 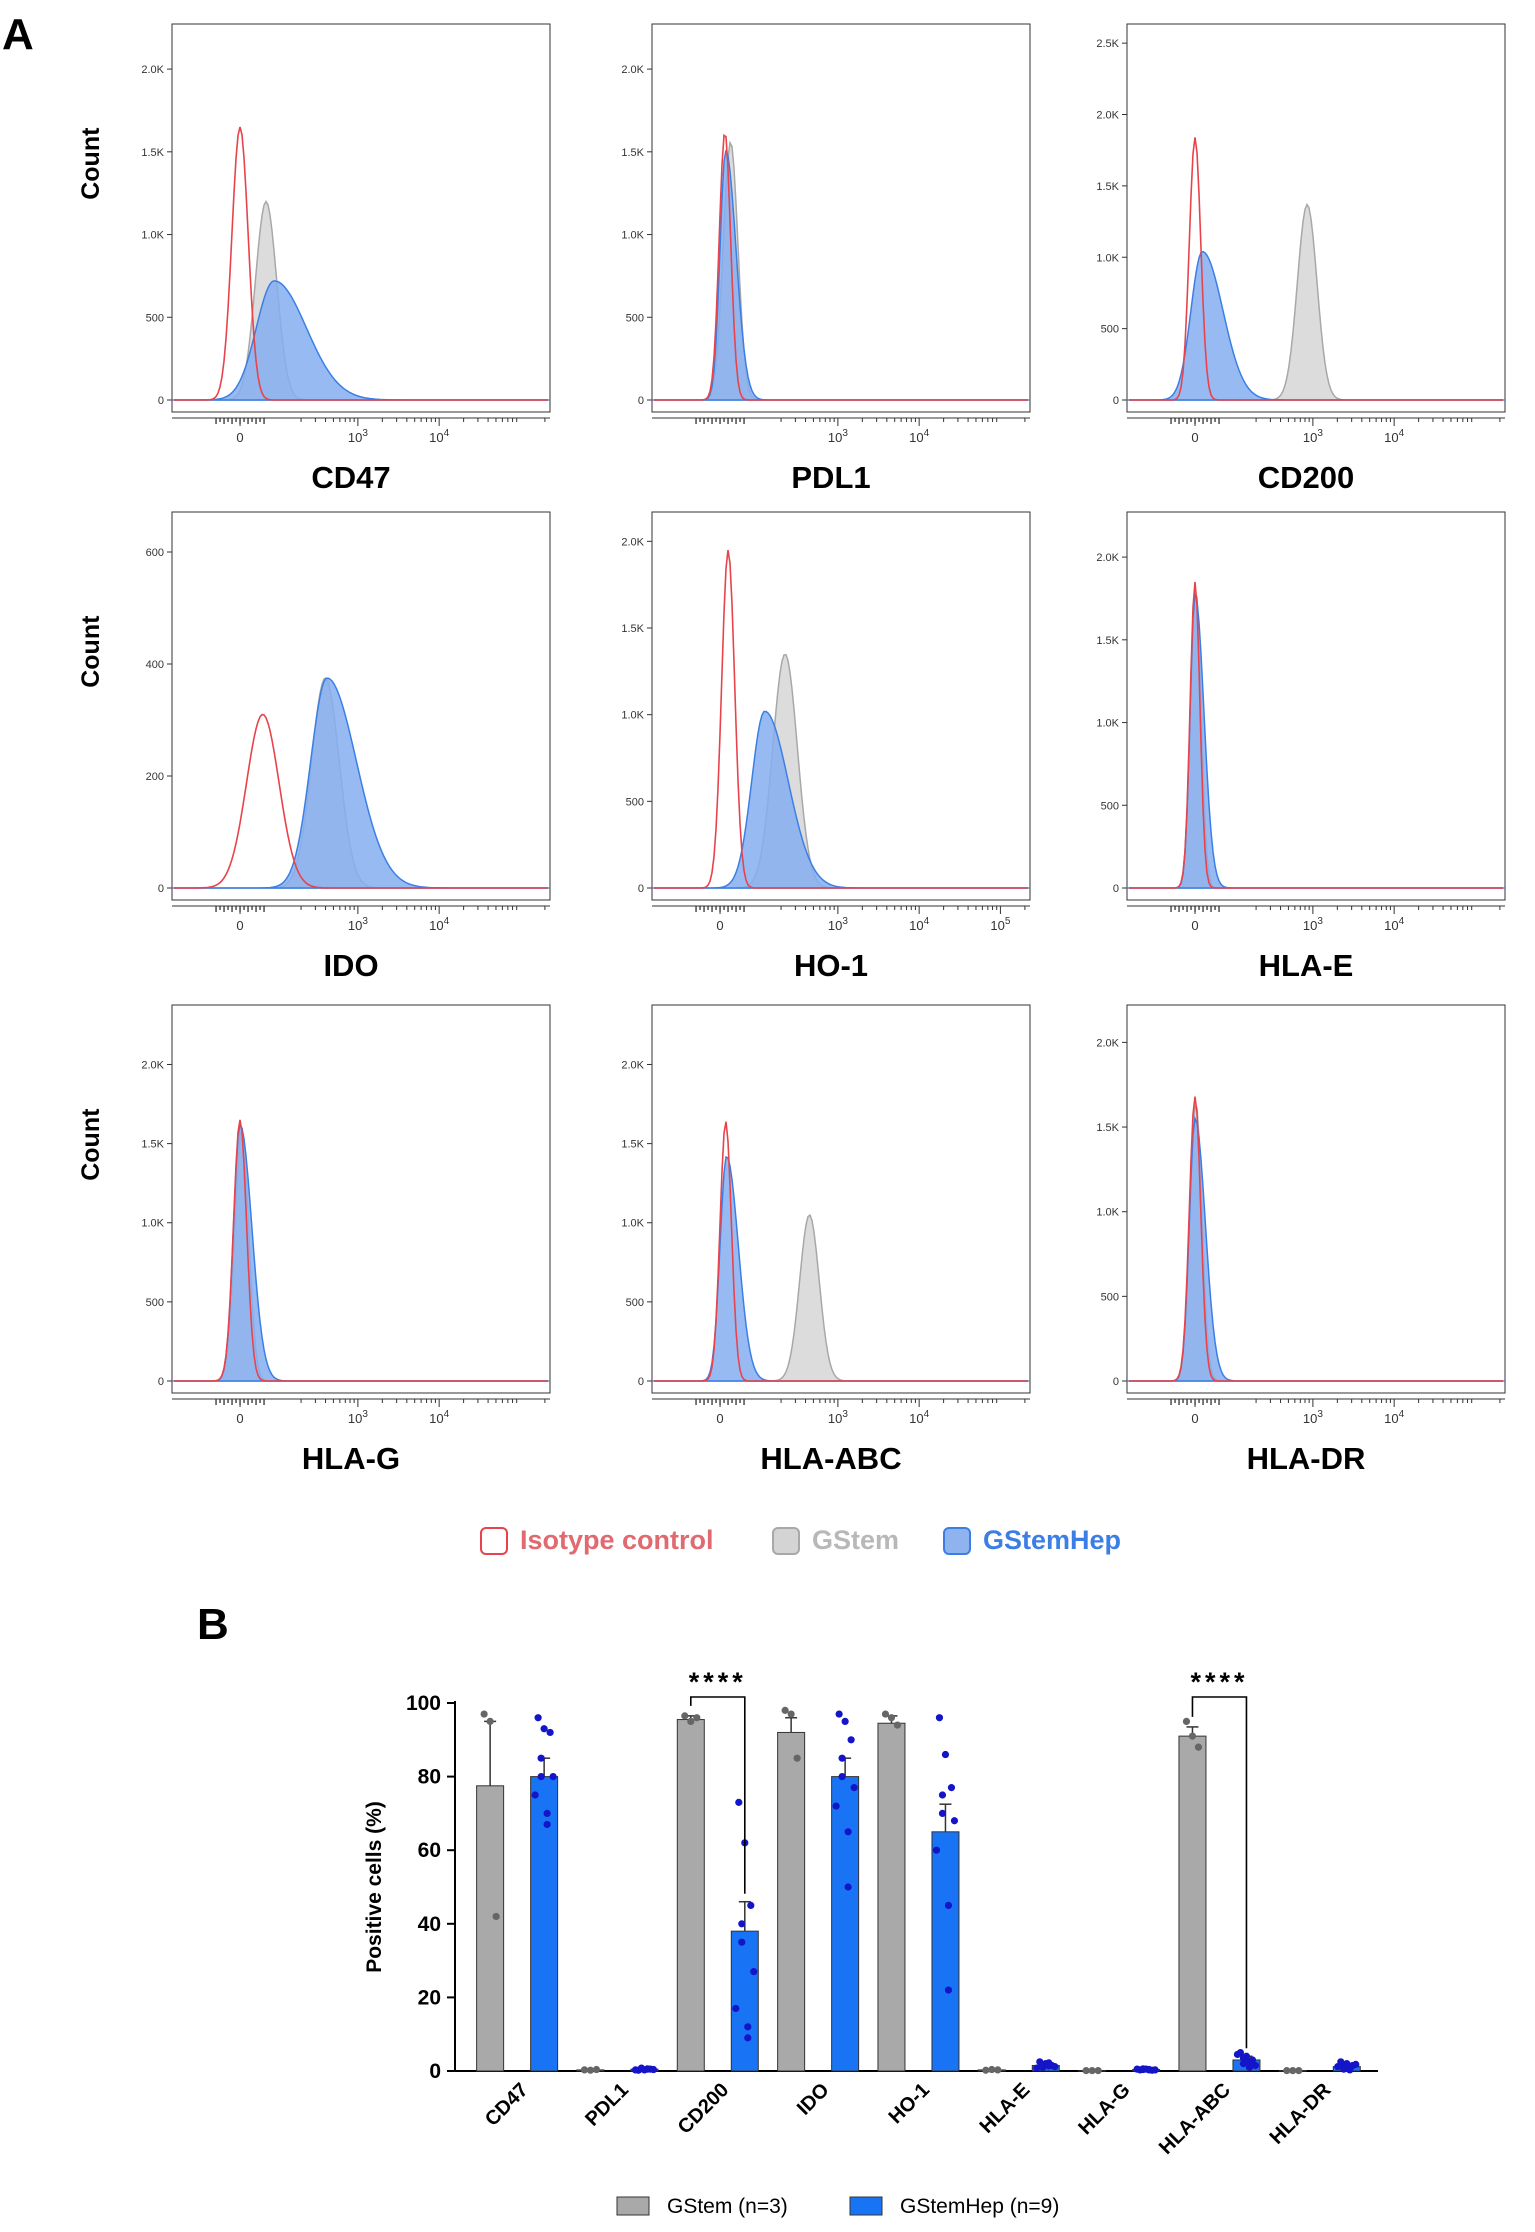 What do you see at coordinates (507, 2105) in the screenshot?
I see `bar-category-label-cd47: CD47` at bounding box center [507, 2105].